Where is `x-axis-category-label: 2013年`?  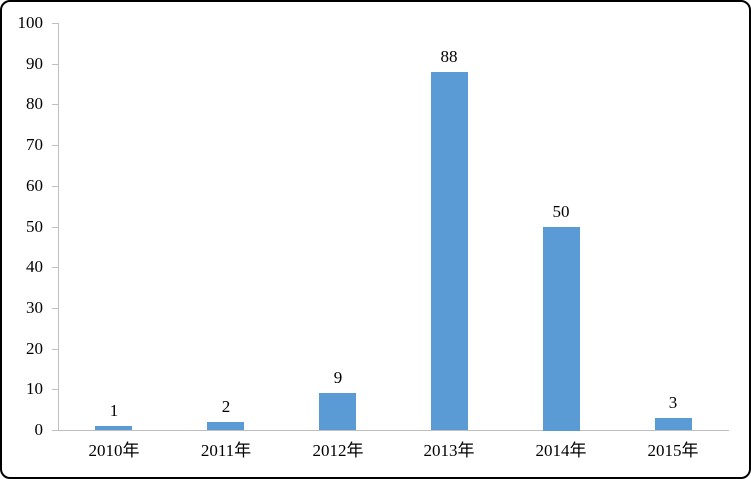
x-axis-category-label: 2013年 is located at coordinates (449, 450).